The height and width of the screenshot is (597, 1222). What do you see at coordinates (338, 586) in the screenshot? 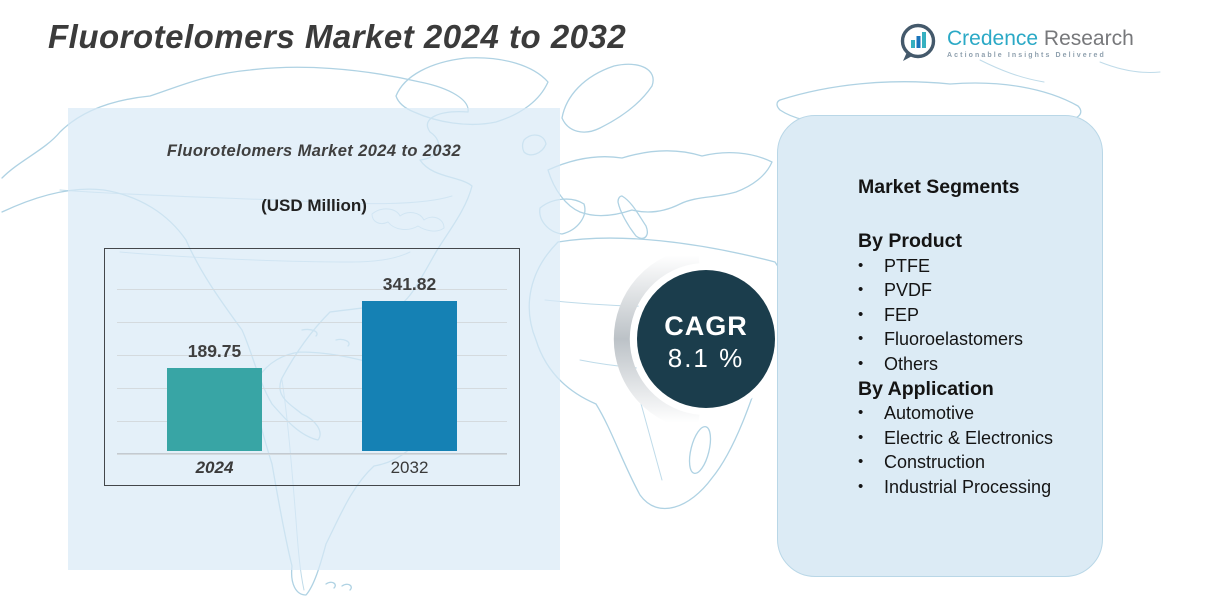
I see `map-falklands` at bounding box center [338, 586].